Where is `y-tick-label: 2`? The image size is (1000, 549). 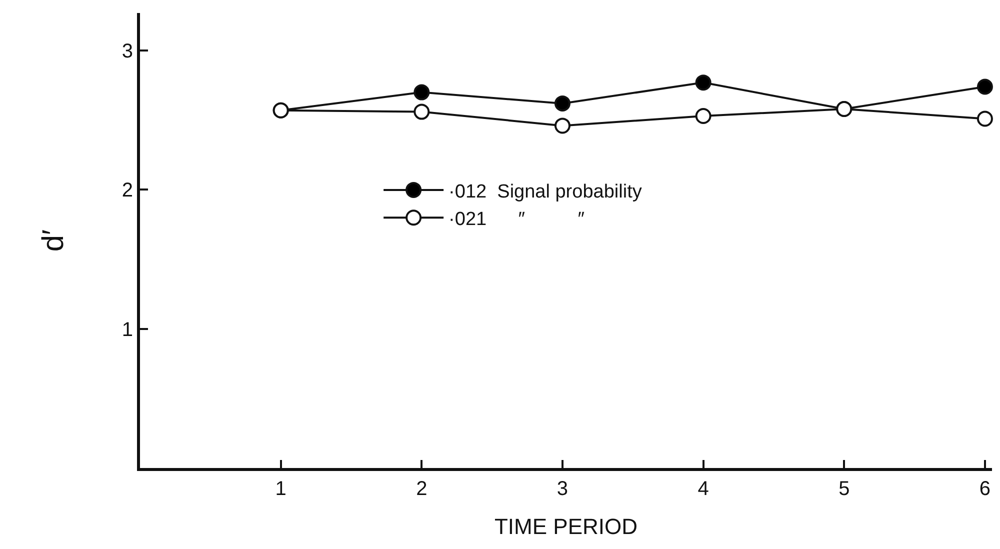
y-tick-label: 2 is located at coordinates (127, 191).